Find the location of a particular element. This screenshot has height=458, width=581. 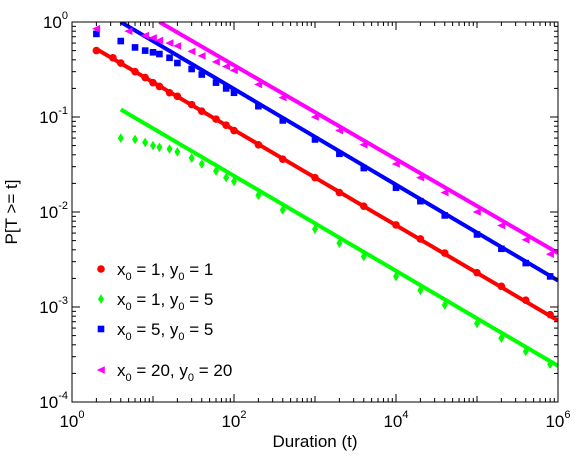

x-tick-label: 10² is located at coordinates (233, 420).